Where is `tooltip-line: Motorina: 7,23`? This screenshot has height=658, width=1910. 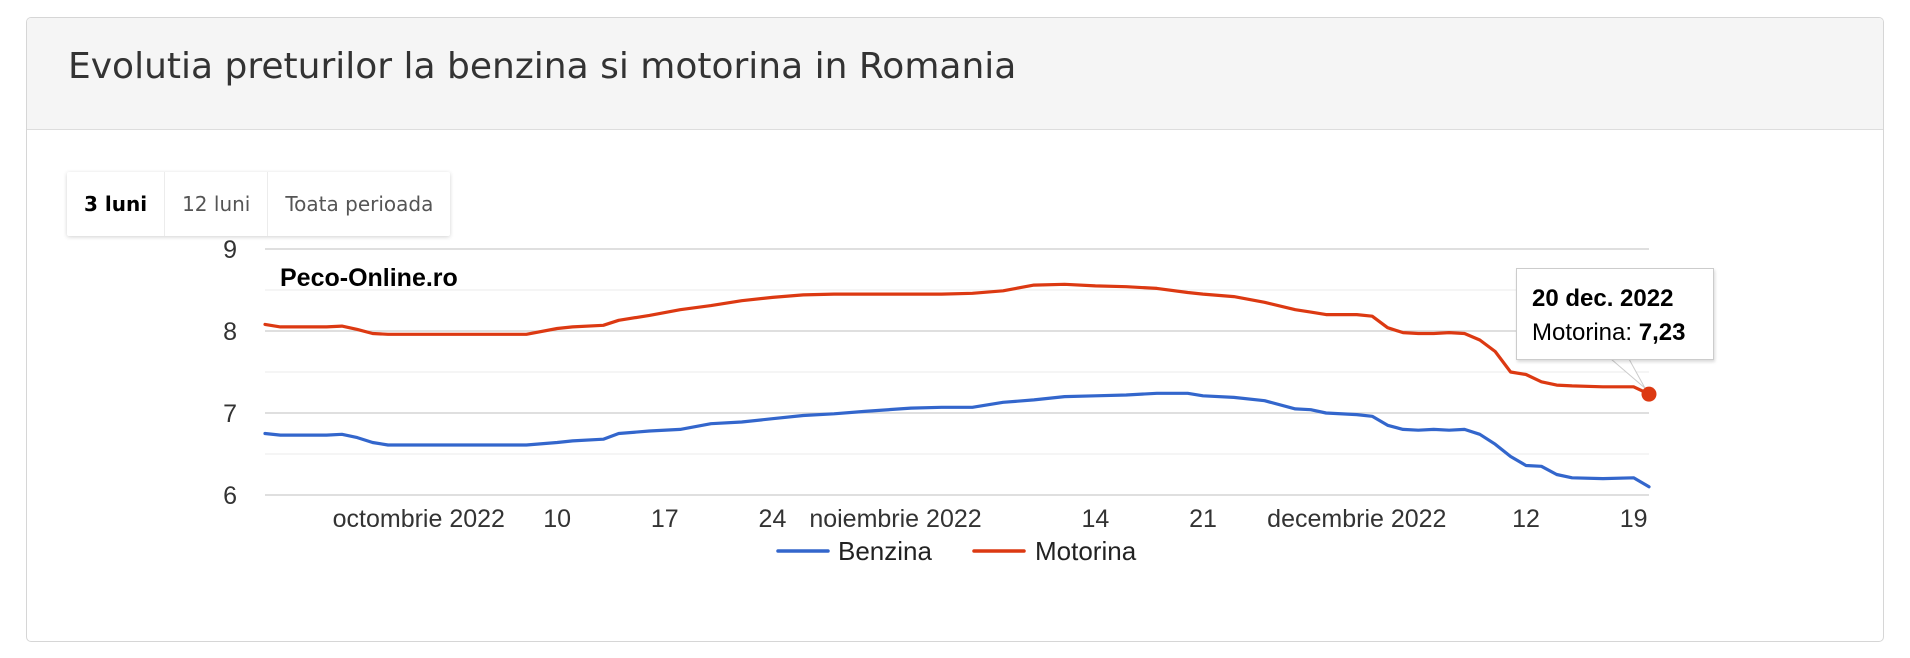 tooltip-line: Motorina: 7,23 is located at coordinates (1622, 333).